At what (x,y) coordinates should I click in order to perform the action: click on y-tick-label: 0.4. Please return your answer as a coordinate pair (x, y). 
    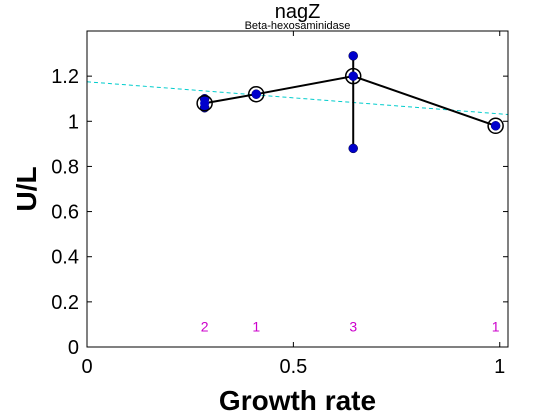
    Looking at the image, I should click on (65, 258).